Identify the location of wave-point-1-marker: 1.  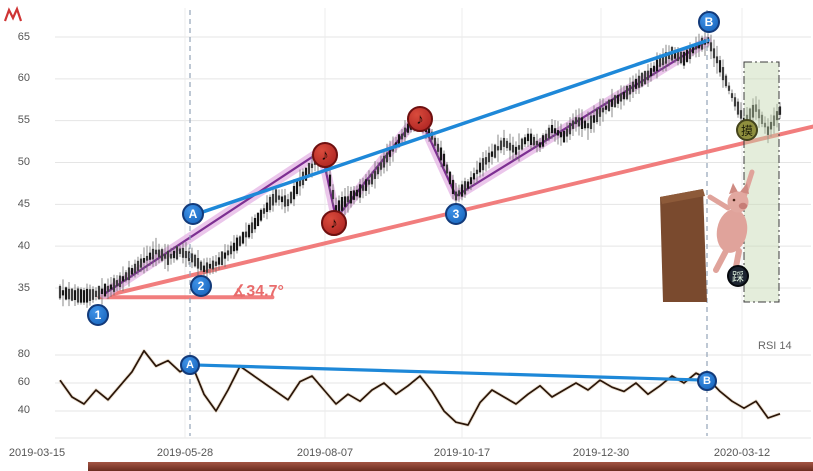
(98, 315).